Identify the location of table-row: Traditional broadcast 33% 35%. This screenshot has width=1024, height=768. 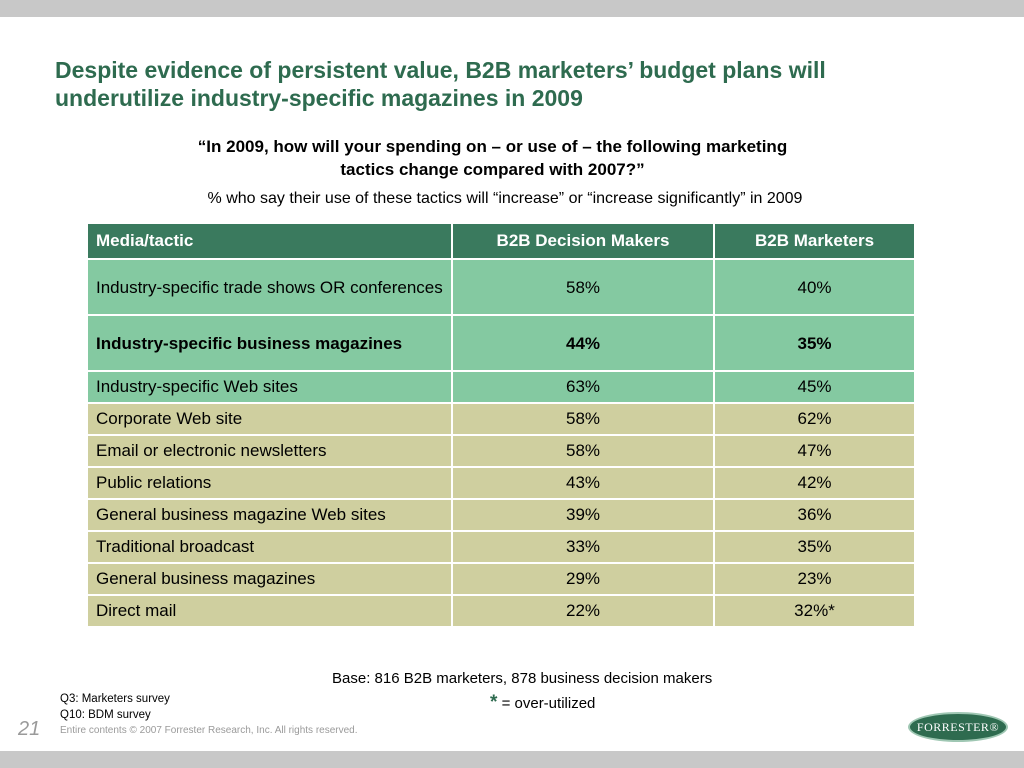
(501, 547).